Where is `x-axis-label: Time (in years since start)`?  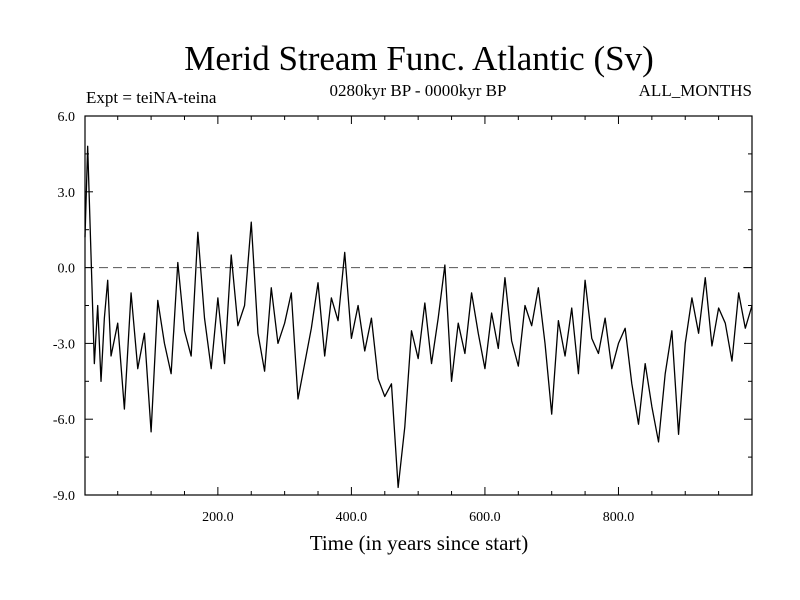
x-axis-label: Time (in years since start) is located at coordinates (419, 543).